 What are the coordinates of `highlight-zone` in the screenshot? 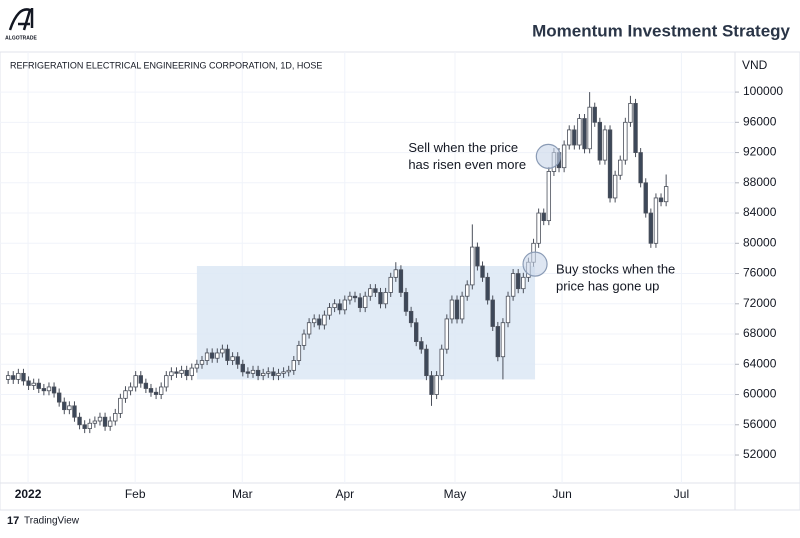 It's located at (366, 322).